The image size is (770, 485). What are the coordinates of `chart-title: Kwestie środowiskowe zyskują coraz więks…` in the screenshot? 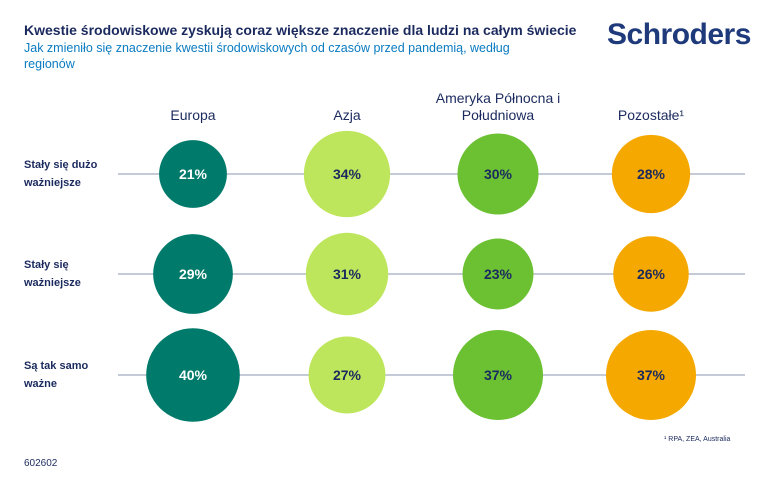 It's located at (300, 30).